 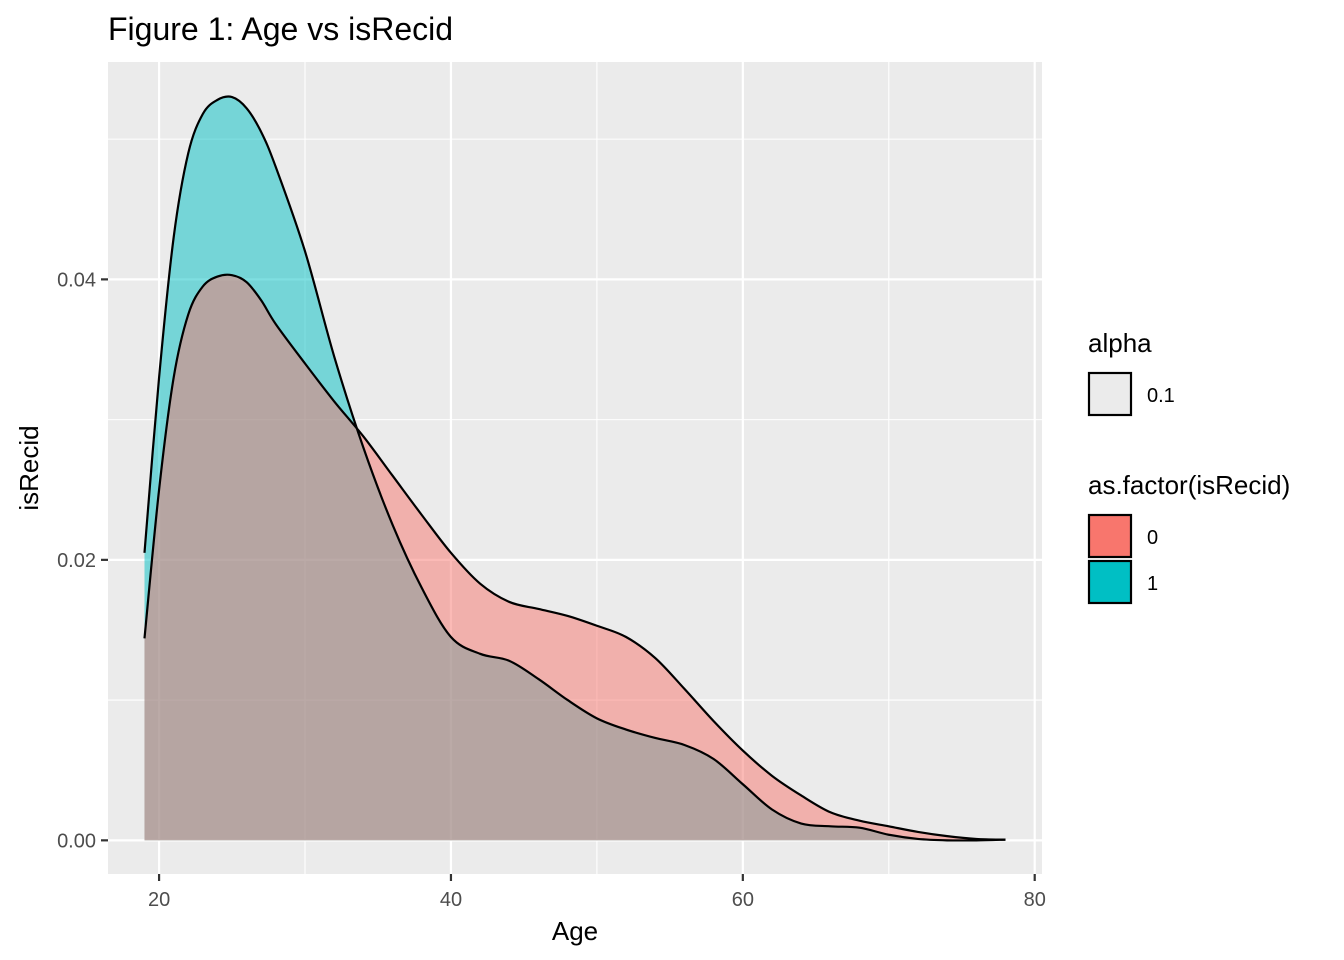 What do you see at coordinates (76, 841) in the screenshot?
I see `y-tick-label: 0.00` at bounding box center [76, 841].